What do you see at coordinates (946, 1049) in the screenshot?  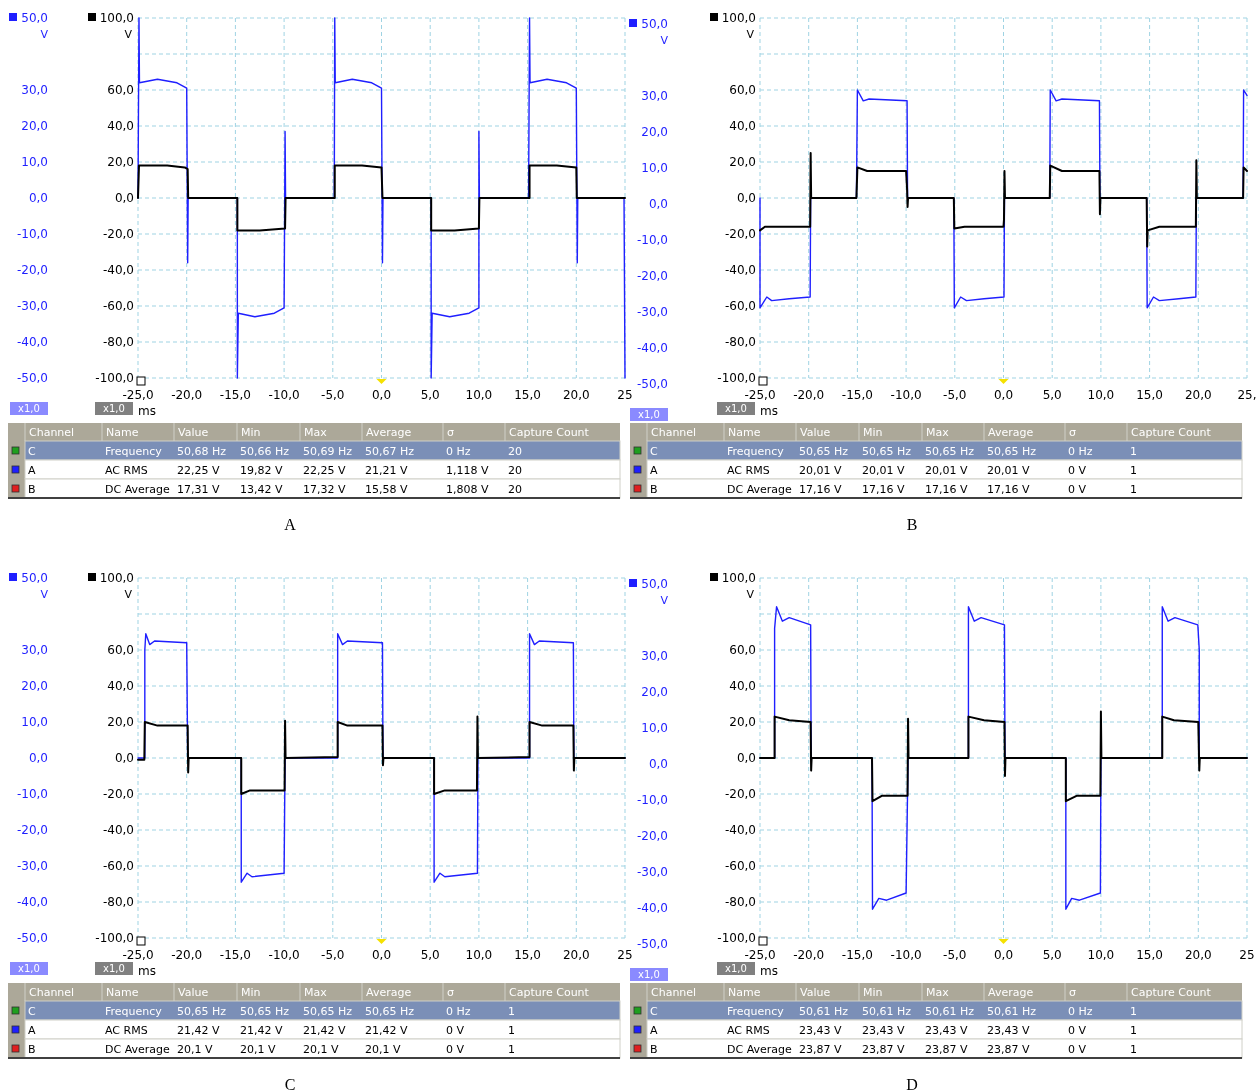 I see `text: 23,87 V` at bounding box center [946, 1049].